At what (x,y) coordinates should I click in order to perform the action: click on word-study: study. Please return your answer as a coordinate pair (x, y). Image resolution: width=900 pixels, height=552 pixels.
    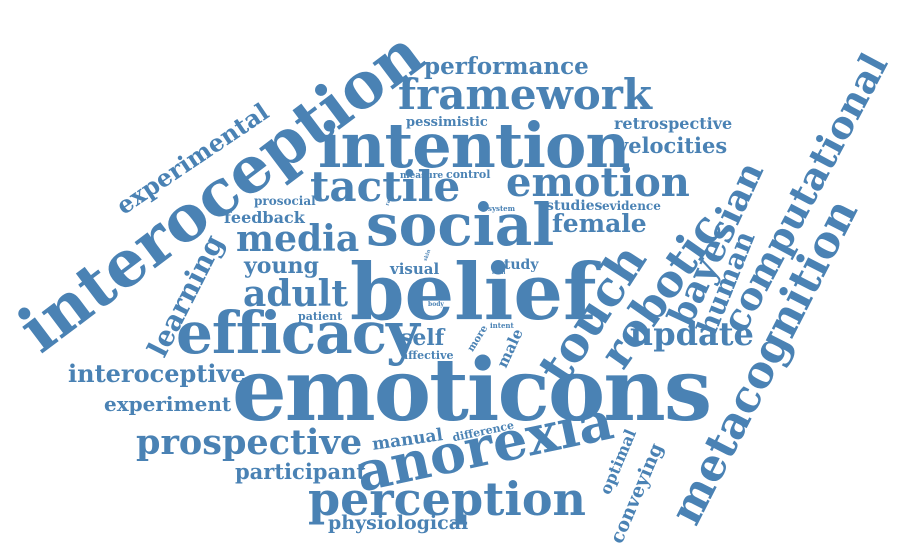
    Looking at the image, I should click on (517, 265).